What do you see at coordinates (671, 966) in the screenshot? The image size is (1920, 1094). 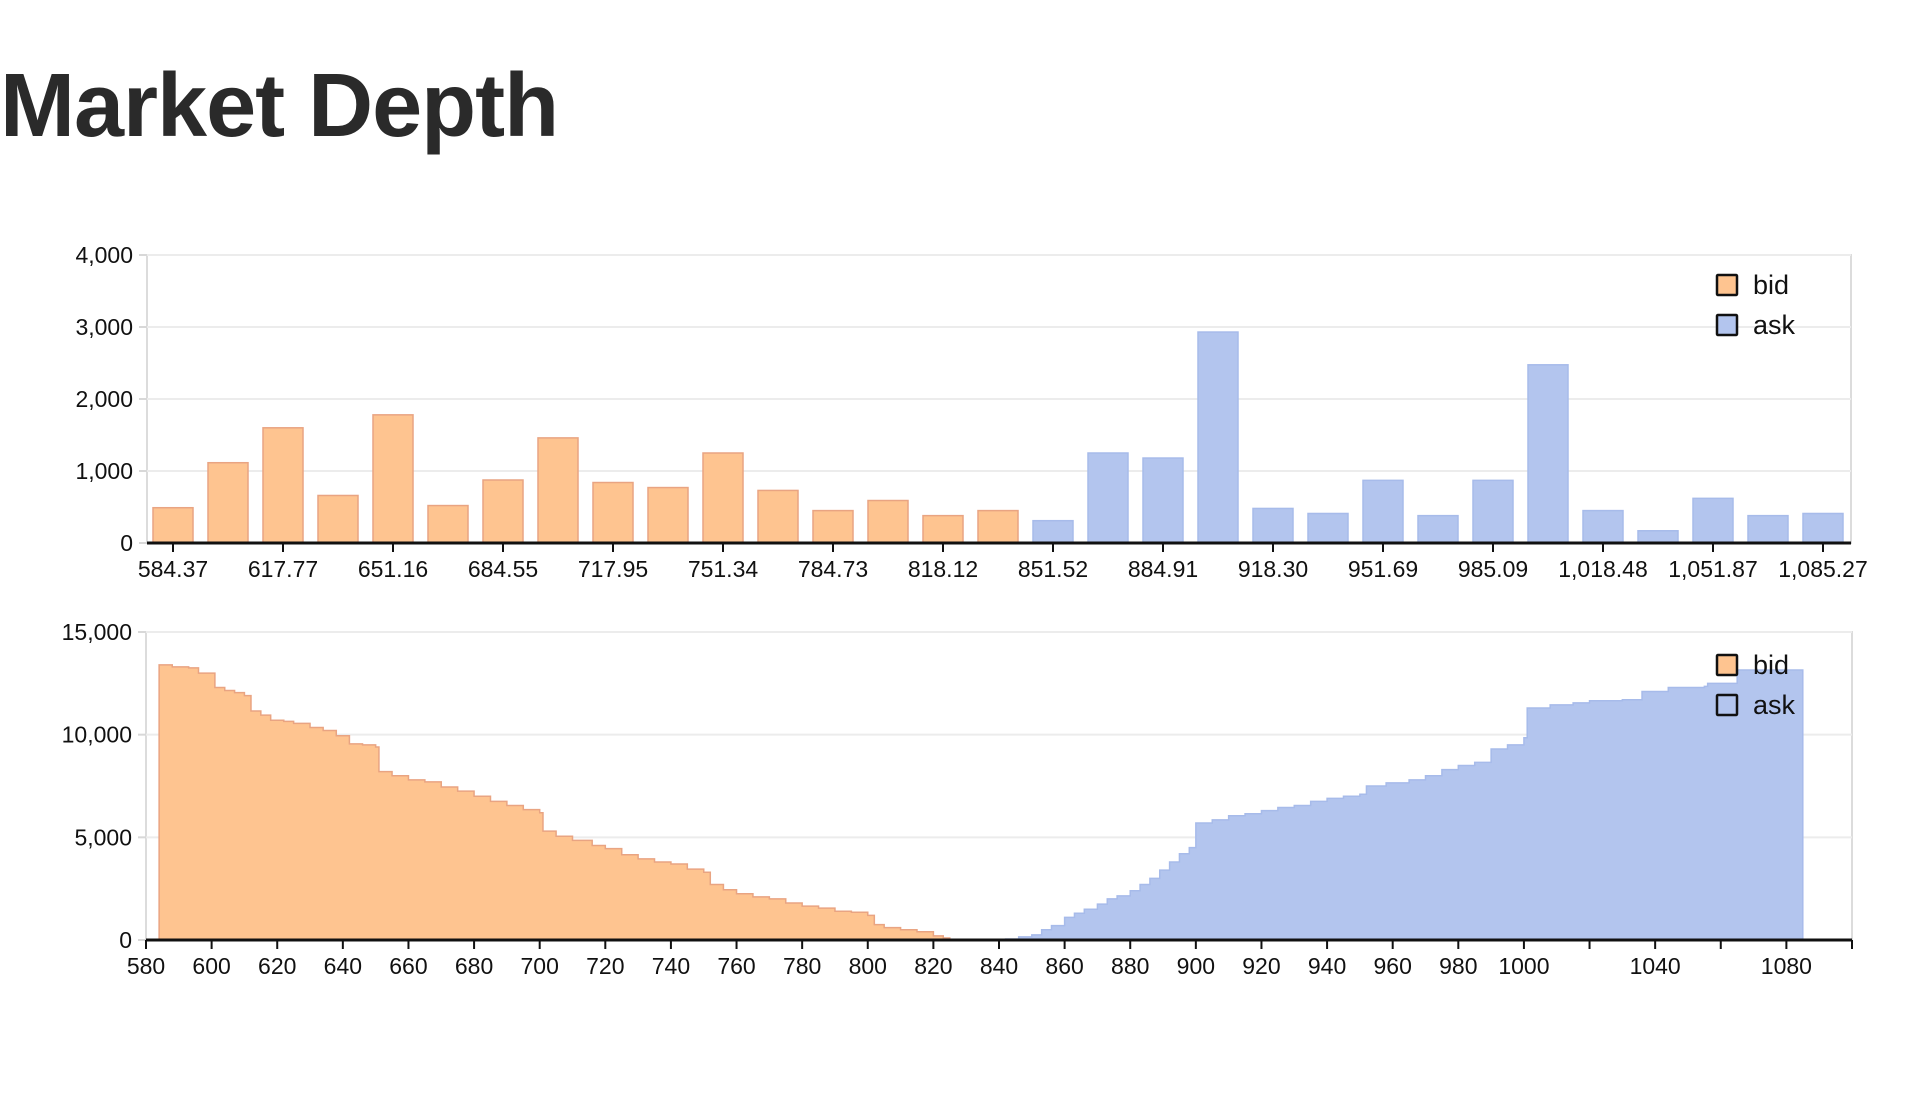 I see `x-tick-label: 740` at bounding box center [671, 966].